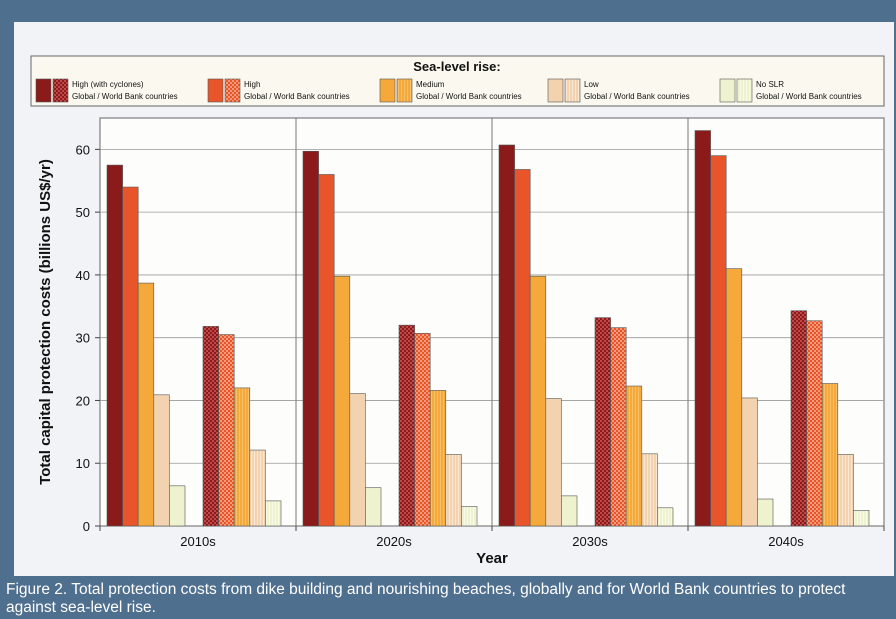 Image resolution: width=896 pixels, height=619 pixels. Describe the element at coordinates (618, 427) in the screenshot. I see `bar-high-world_bank-2030s` at that location.